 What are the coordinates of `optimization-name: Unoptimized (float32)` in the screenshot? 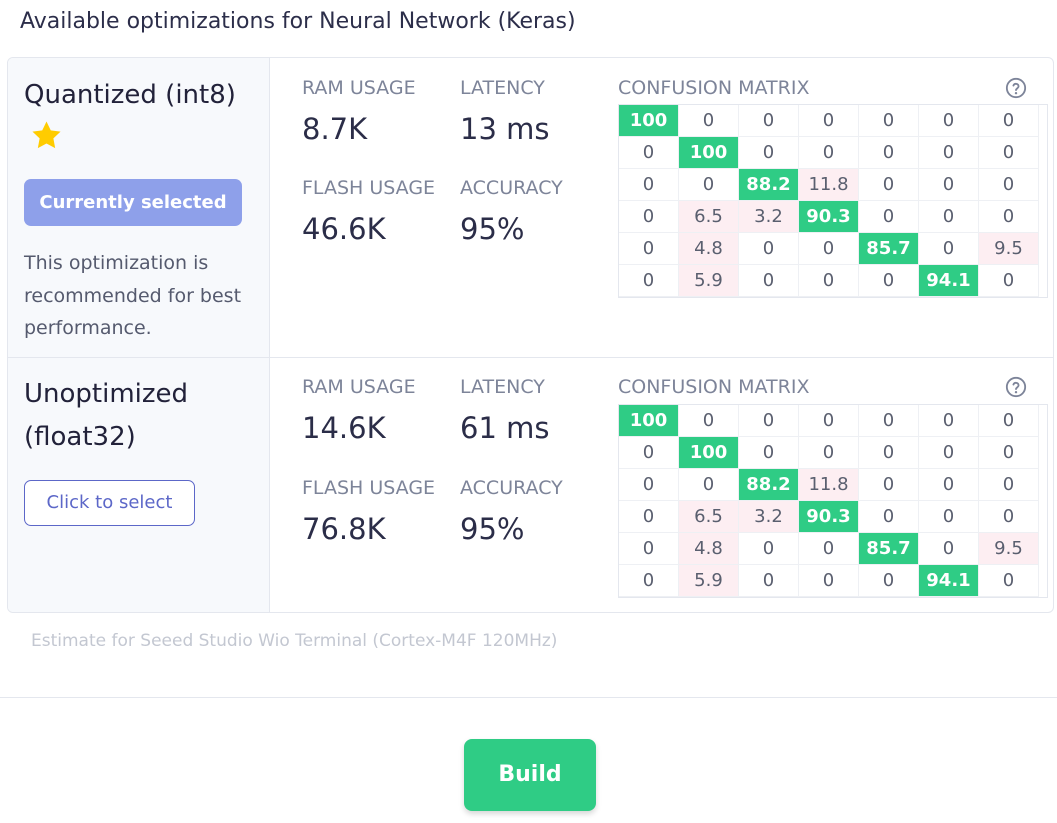 It's located at (106, 415).